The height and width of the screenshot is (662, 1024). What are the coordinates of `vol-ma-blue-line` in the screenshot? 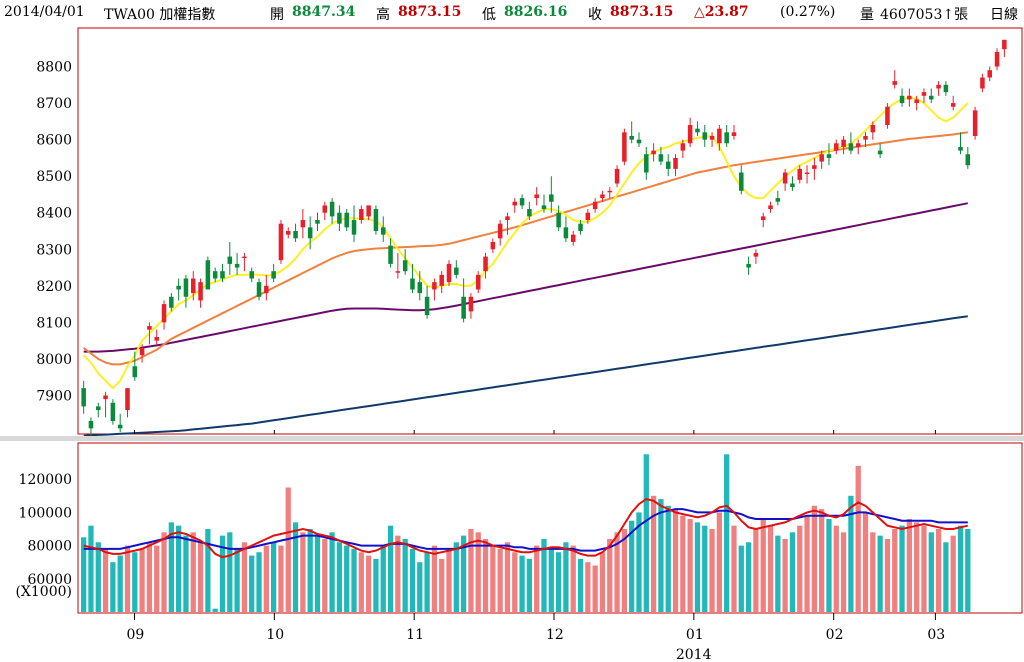 It's located at (525, 530).